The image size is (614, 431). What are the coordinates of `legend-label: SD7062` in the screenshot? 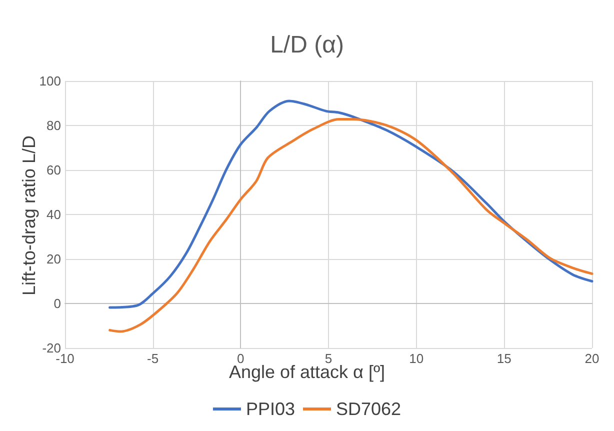 It's located at (369, 409).